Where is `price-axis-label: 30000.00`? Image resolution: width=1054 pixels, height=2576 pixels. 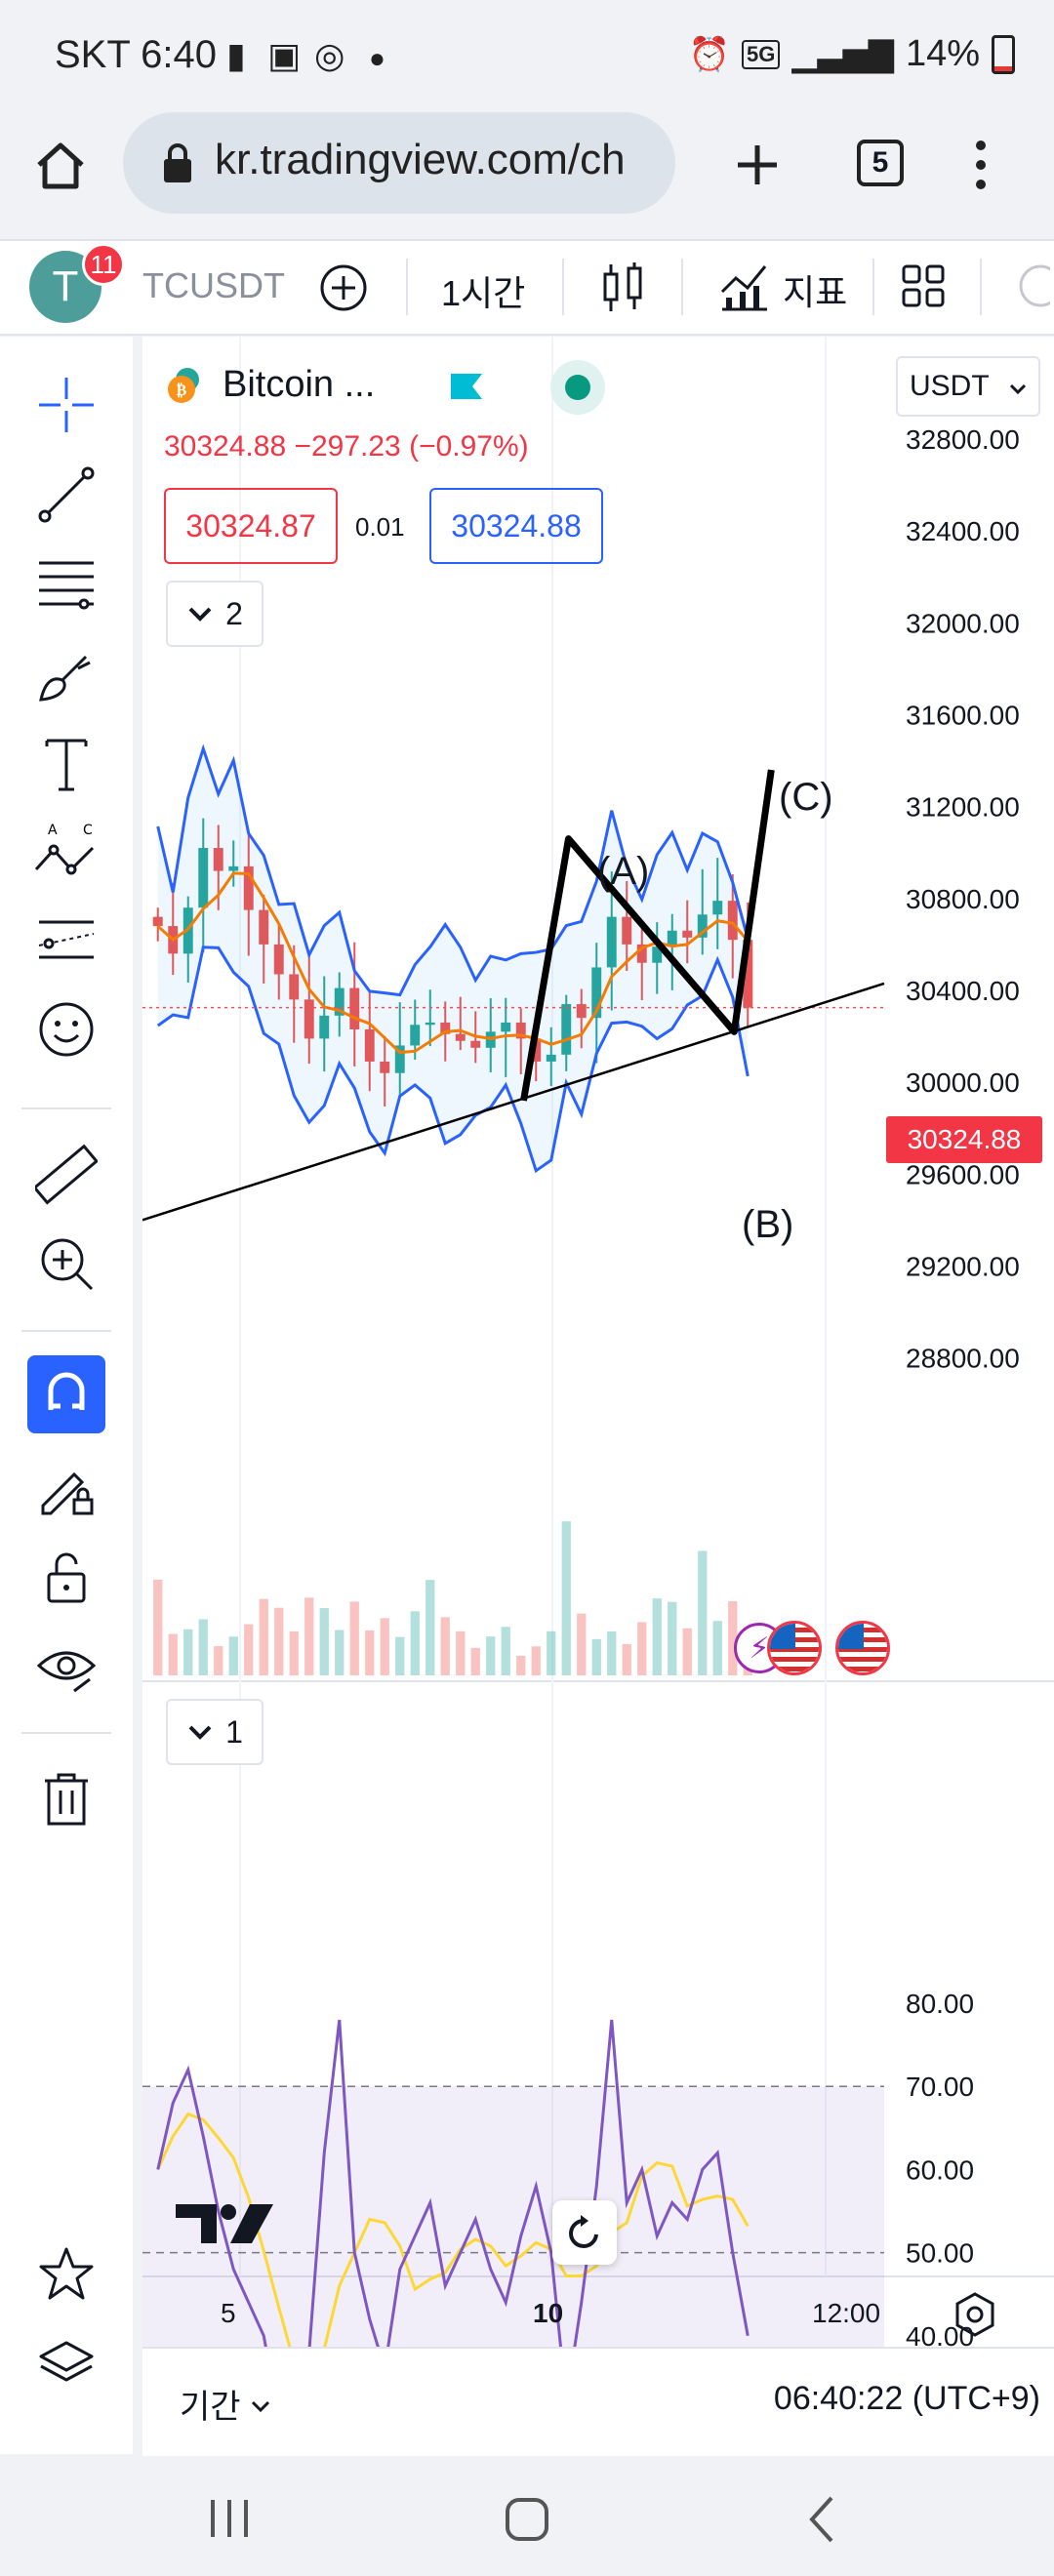 price-axis-label: 30000.00 is located at coordinates (963, 1082).